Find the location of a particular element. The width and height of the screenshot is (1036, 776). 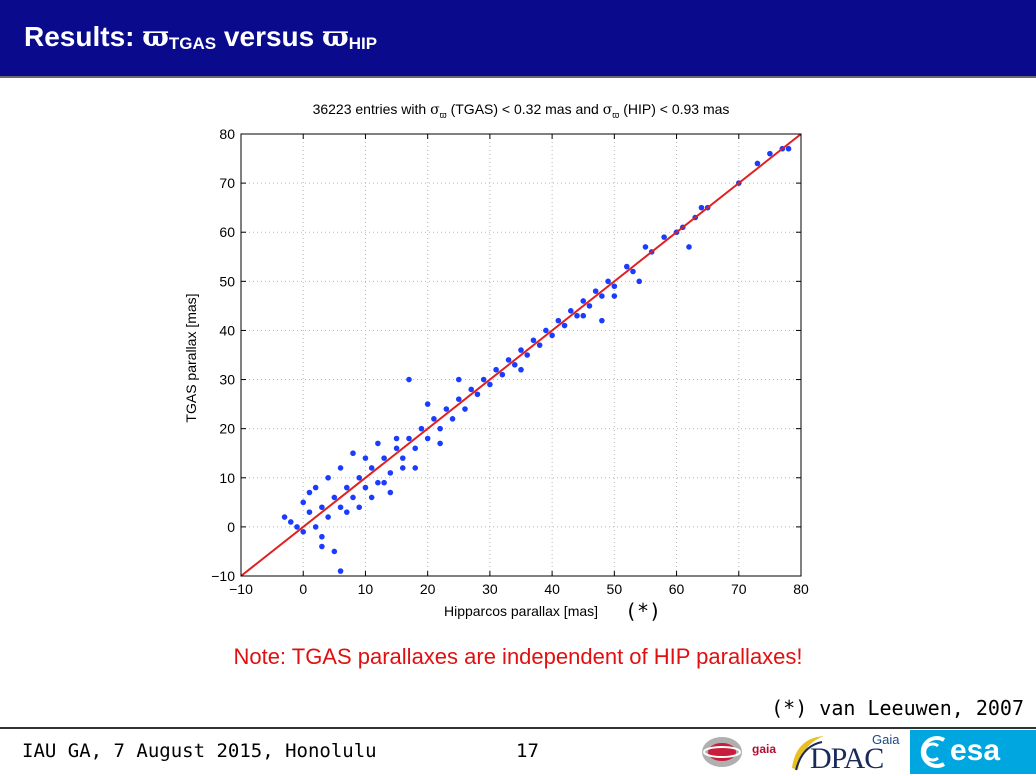

pi-symbol-hip: ϖ is located at coordinates (335, 36).